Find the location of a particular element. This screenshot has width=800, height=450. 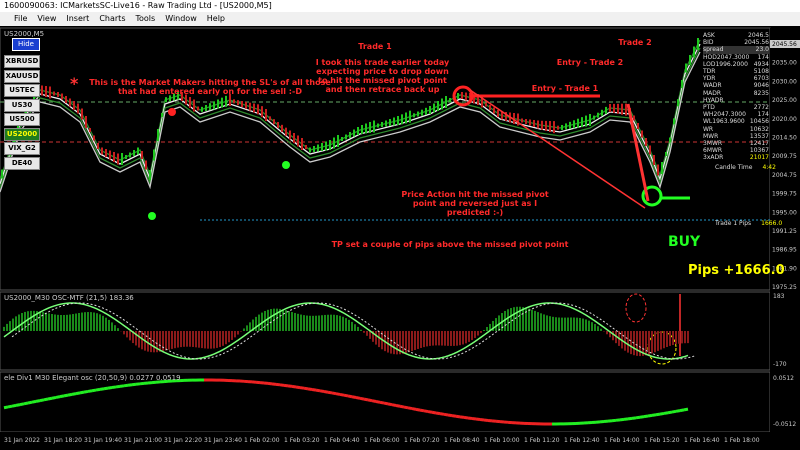

panel-value: 4934 is located at coordinates (761, 64).